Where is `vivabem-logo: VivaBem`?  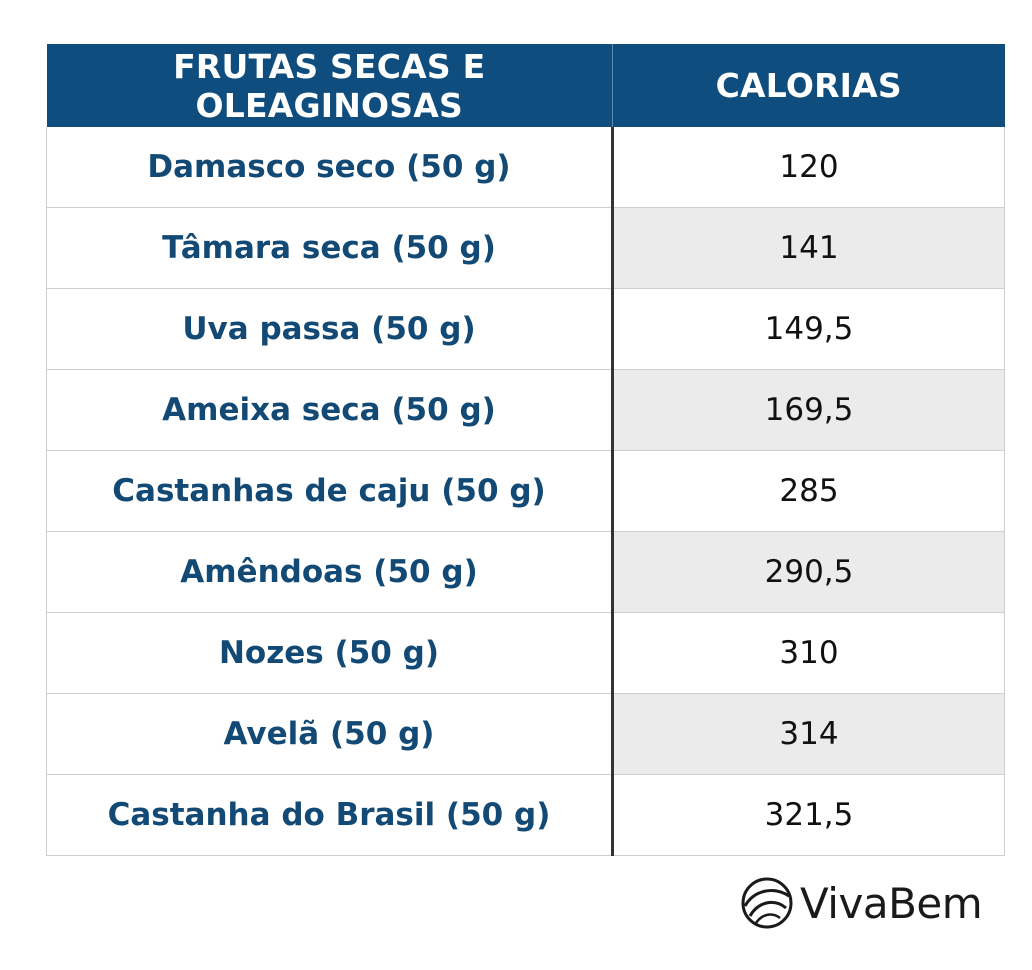
vivabem-logo: VivaBem is located at coordinates (861, 903).